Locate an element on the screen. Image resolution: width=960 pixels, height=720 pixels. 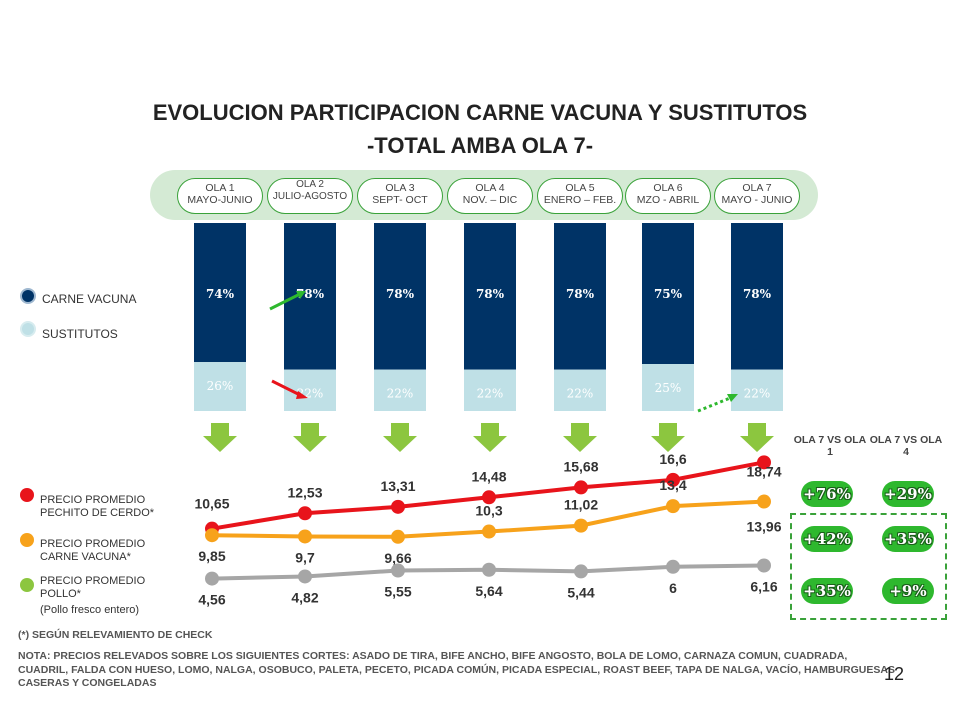
price-label: 6 is located at coordinates (673, 588).